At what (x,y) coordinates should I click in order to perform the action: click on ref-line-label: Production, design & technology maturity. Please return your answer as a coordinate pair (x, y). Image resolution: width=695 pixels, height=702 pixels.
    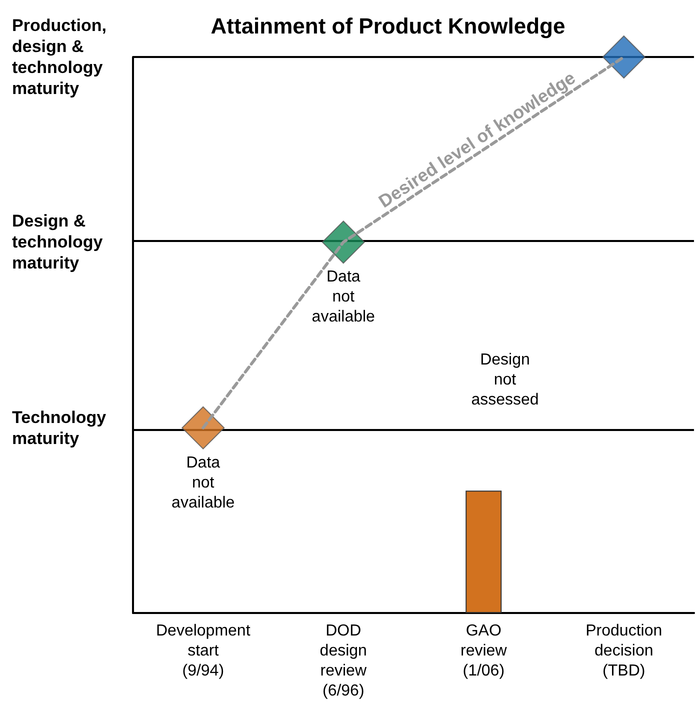
    Looking at the image, I should click on (62, 57).